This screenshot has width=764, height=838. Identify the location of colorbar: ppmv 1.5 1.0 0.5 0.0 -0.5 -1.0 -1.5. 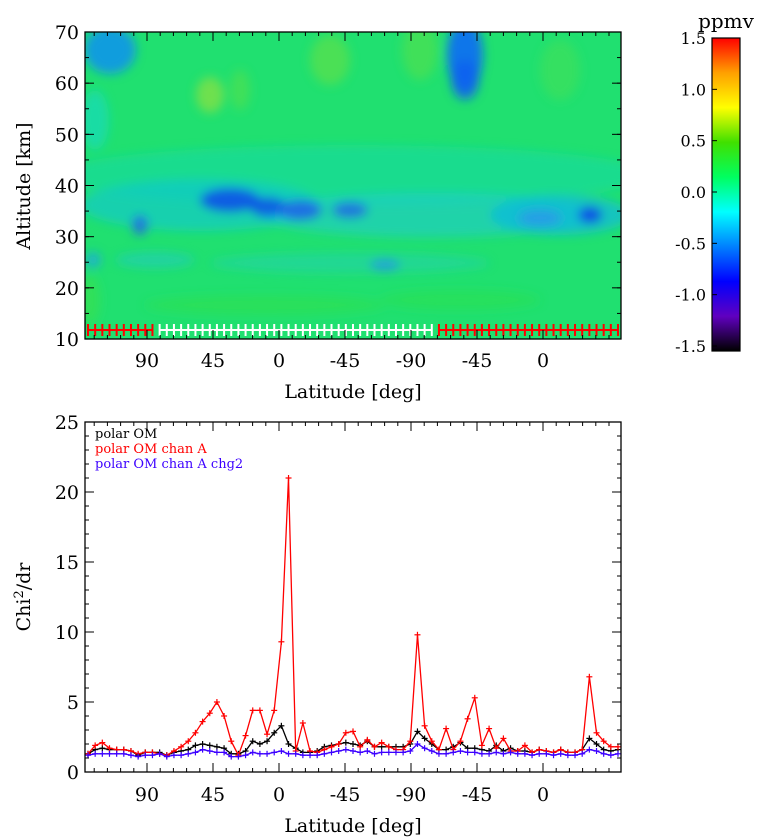
(714, 182).